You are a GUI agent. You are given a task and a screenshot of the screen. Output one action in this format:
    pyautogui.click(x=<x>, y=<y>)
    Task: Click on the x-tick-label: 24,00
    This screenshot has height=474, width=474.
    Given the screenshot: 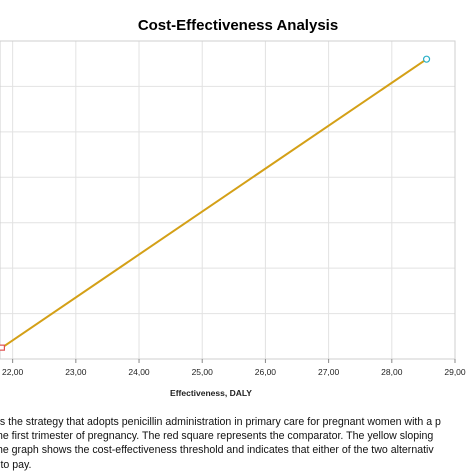 What is the action you would take?
    pyautogui.click(x=139, y=372)
    